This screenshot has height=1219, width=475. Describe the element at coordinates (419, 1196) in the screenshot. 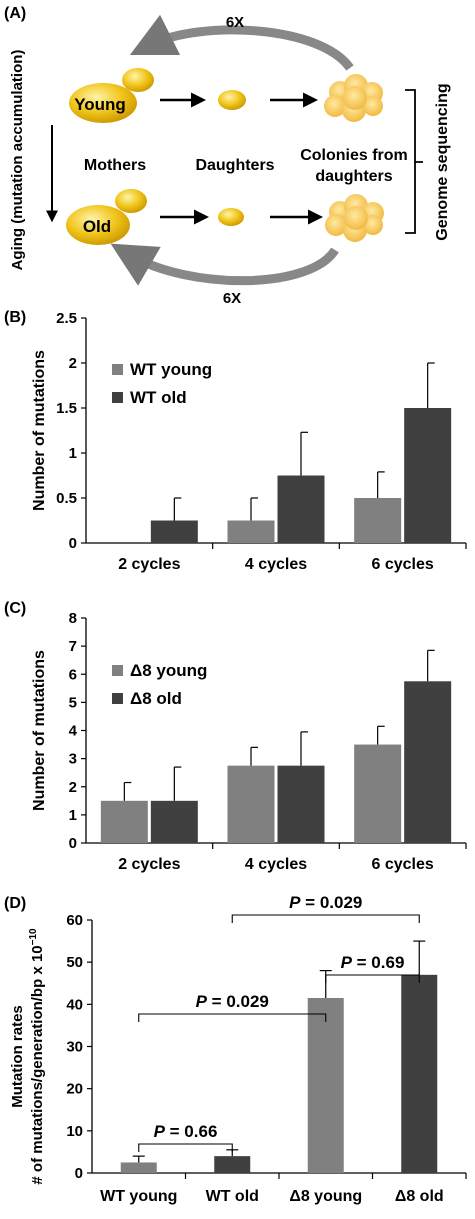

I see `x-tick-label: Δ8 old` at that location.